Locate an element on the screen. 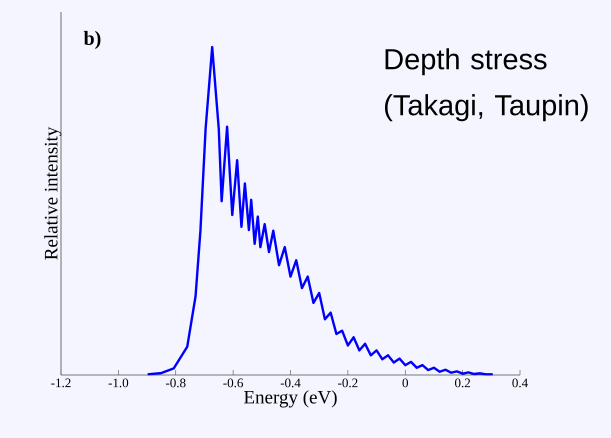 The width and height of the screenshot is (611, 438). x-tick-label: -1.0 is located at coordinates (118, 383).